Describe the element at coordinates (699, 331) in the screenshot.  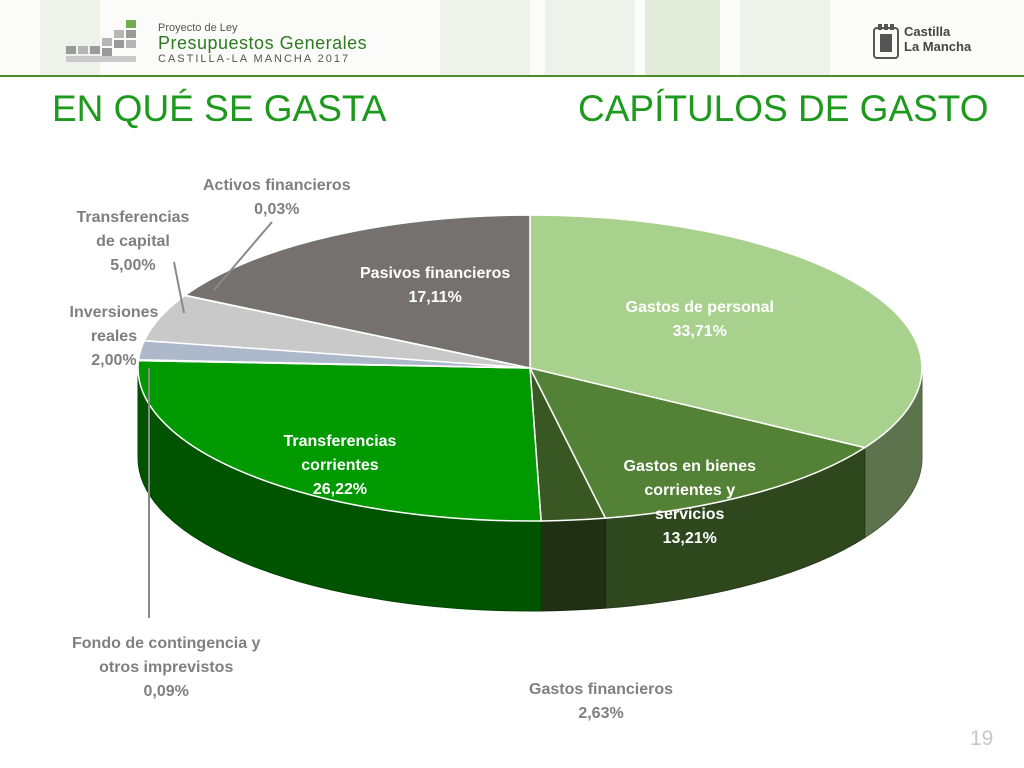
I see `data-label-value: 33,71%` at that location.